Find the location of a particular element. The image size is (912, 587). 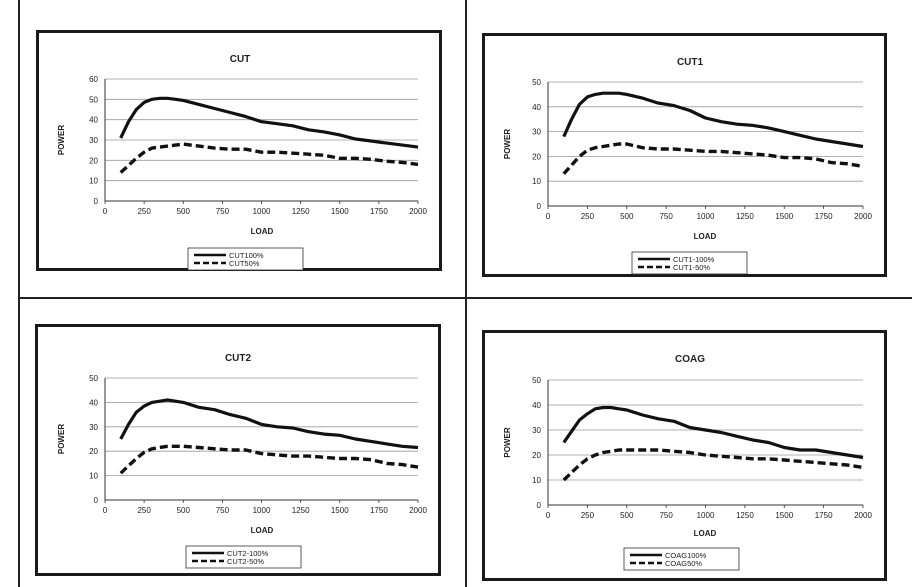

chart-title: CUT2 is located at coordinates (238, 358).